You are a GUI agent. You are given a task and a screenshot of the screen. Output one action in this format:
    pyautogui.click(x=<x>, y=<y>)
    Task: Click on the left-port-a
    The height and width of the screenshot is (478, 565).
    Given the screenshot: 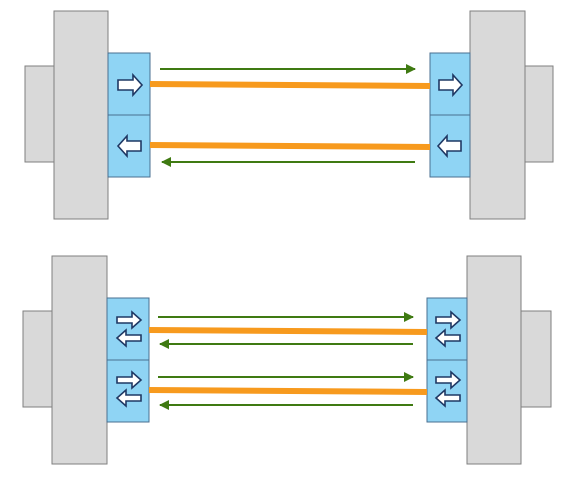 What is the action you would take?
    pyautogui.click(x=128, y=329)
    